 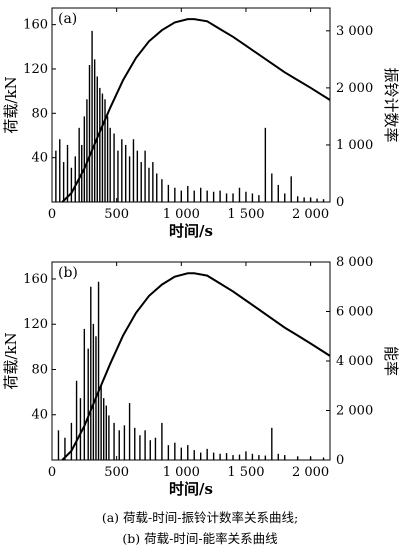 What do you see at coordinates (391, 361) in the screenshot?
I see `y2-axis-label: 能率` at bounding box center [391, 361].